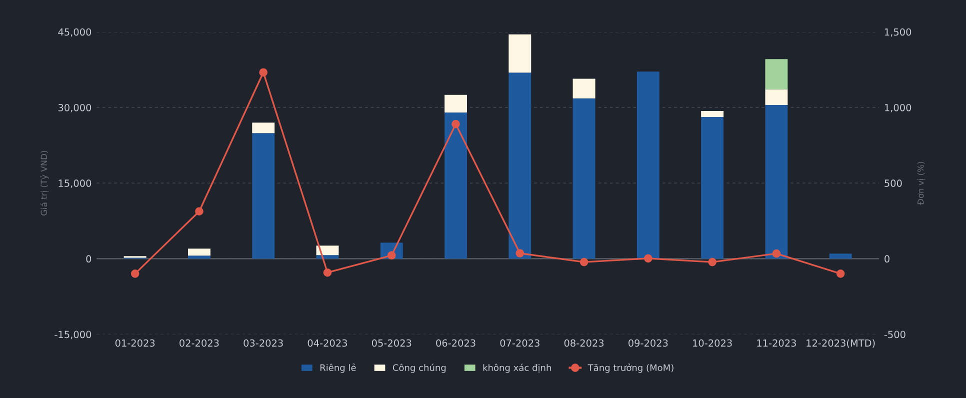 This screenshot has height=398, width=966. What do you see at coordinates (898, 32) in the screenshot?
I see `y2-tick-label: 1,500` at bounding box center [898, 32].